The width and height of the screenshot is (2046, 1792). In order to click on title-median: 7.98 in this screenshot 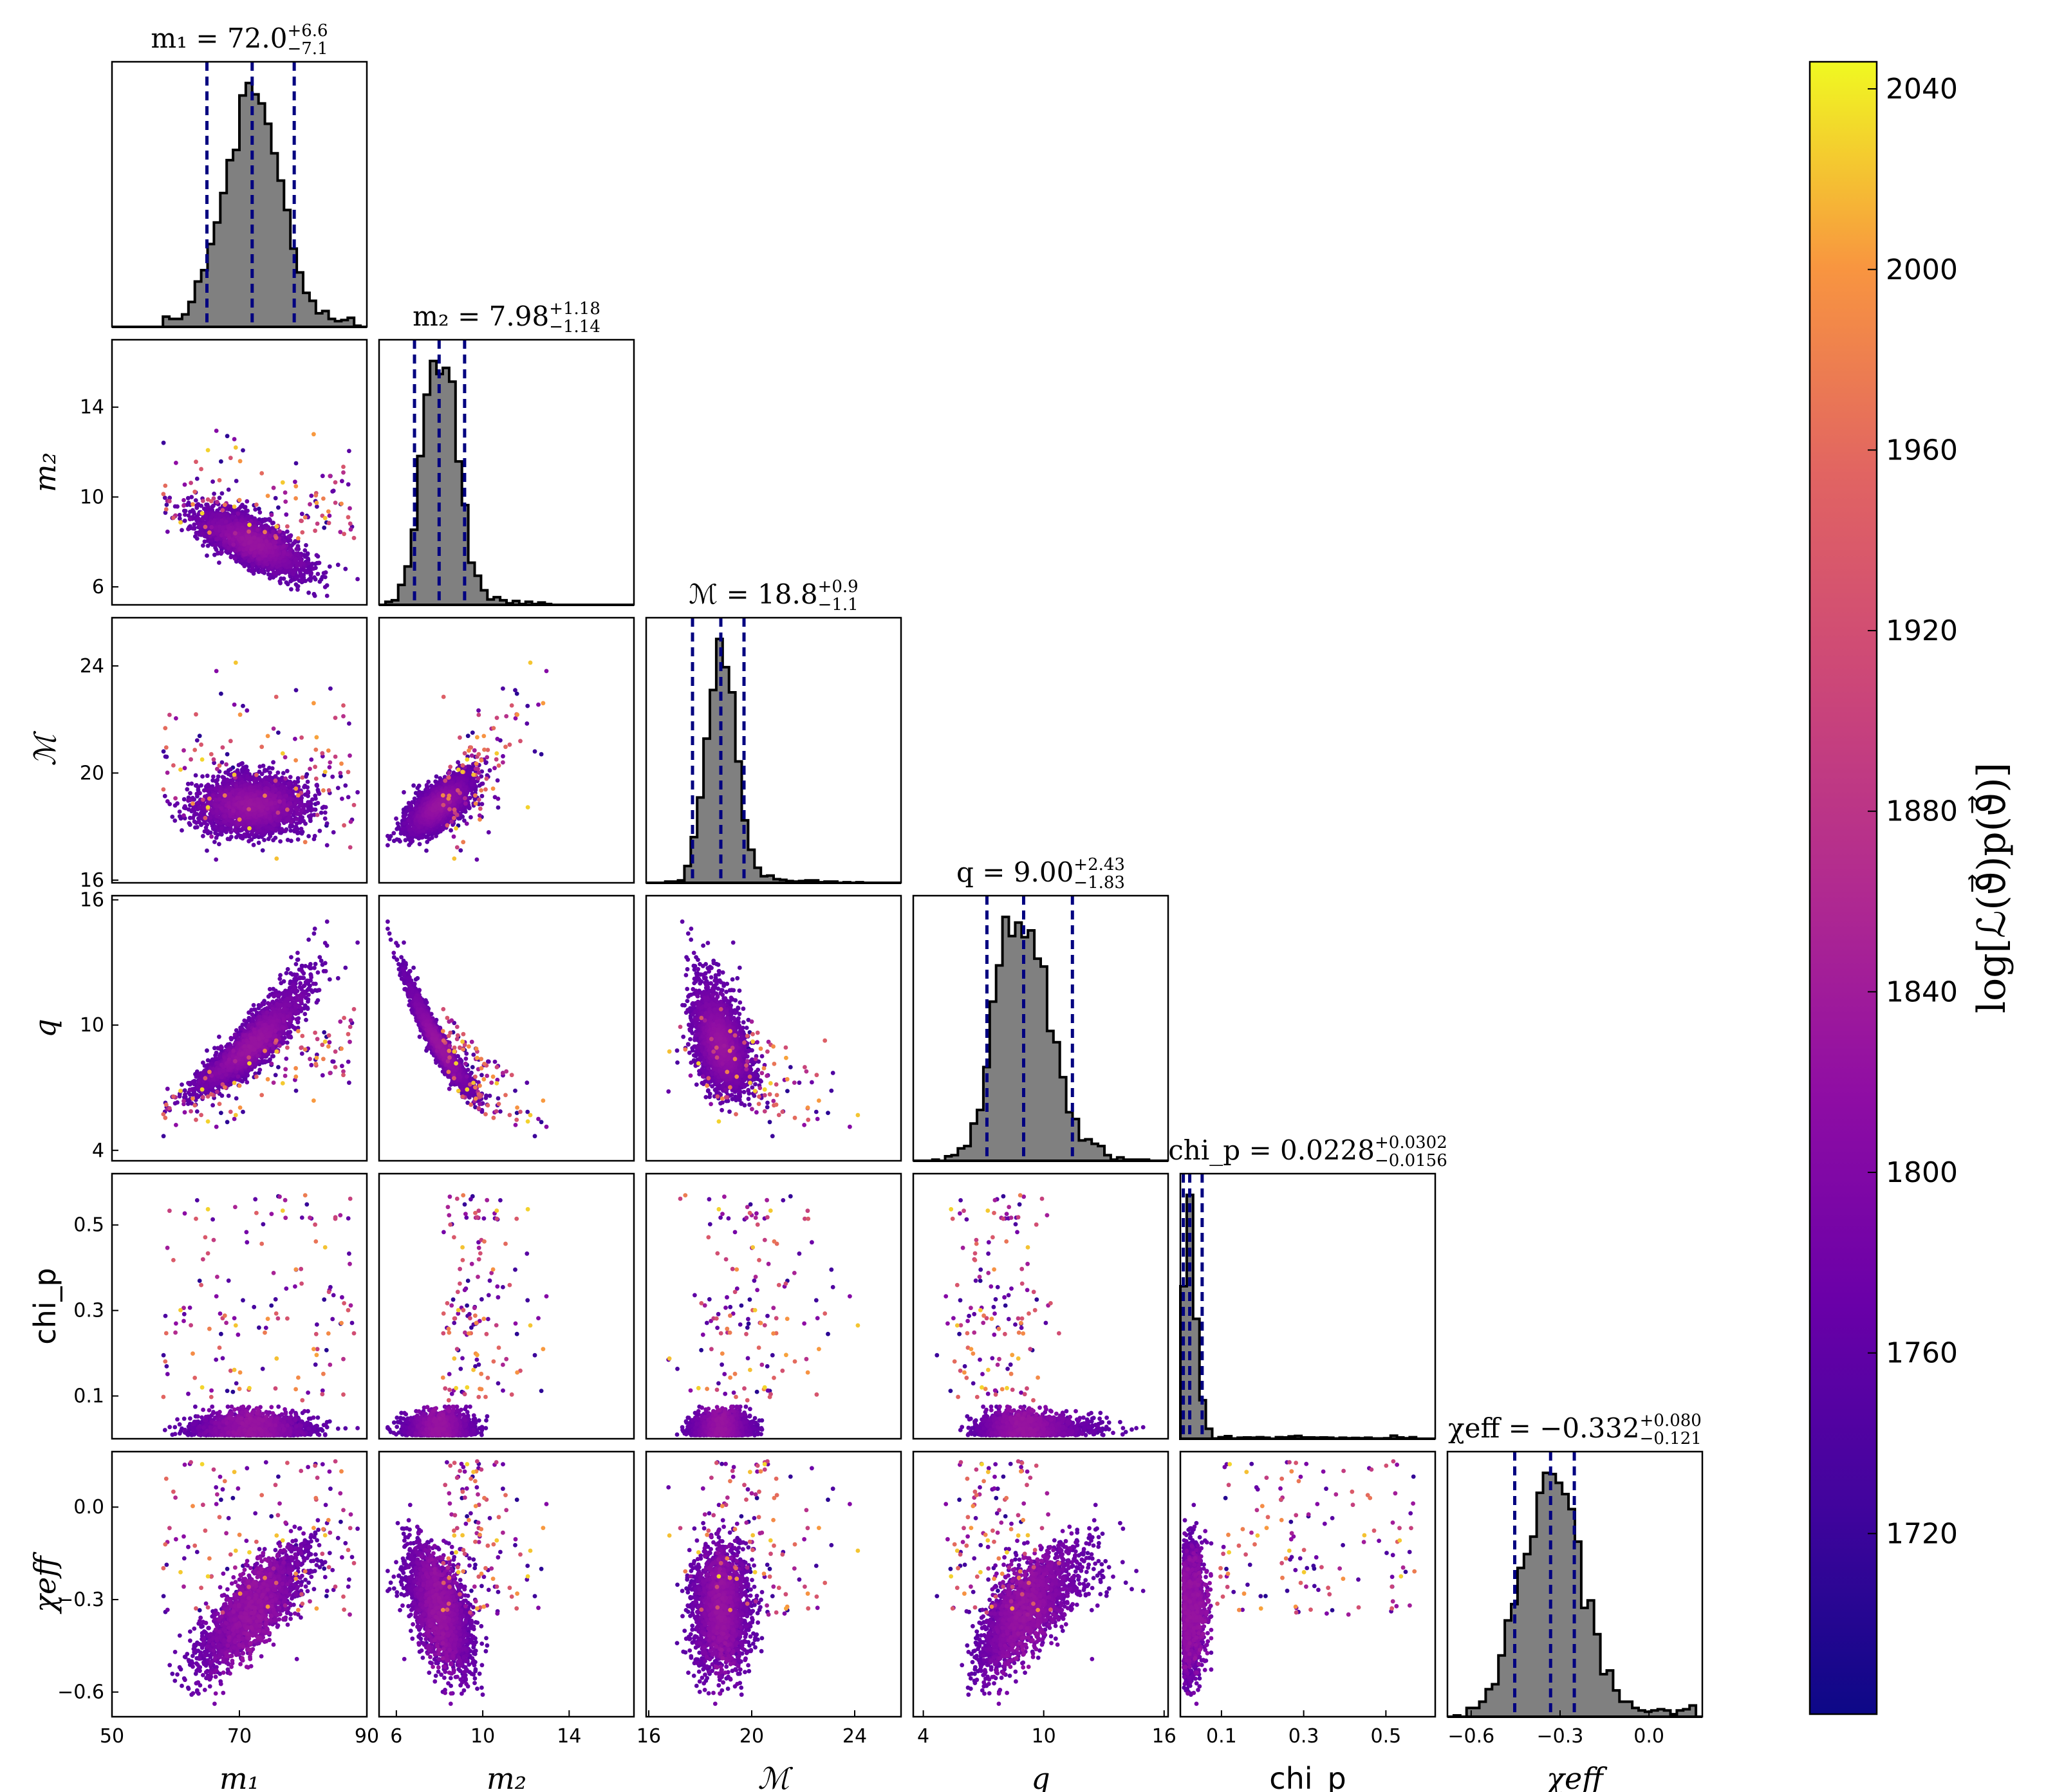, I will do `click(519, 316)`.